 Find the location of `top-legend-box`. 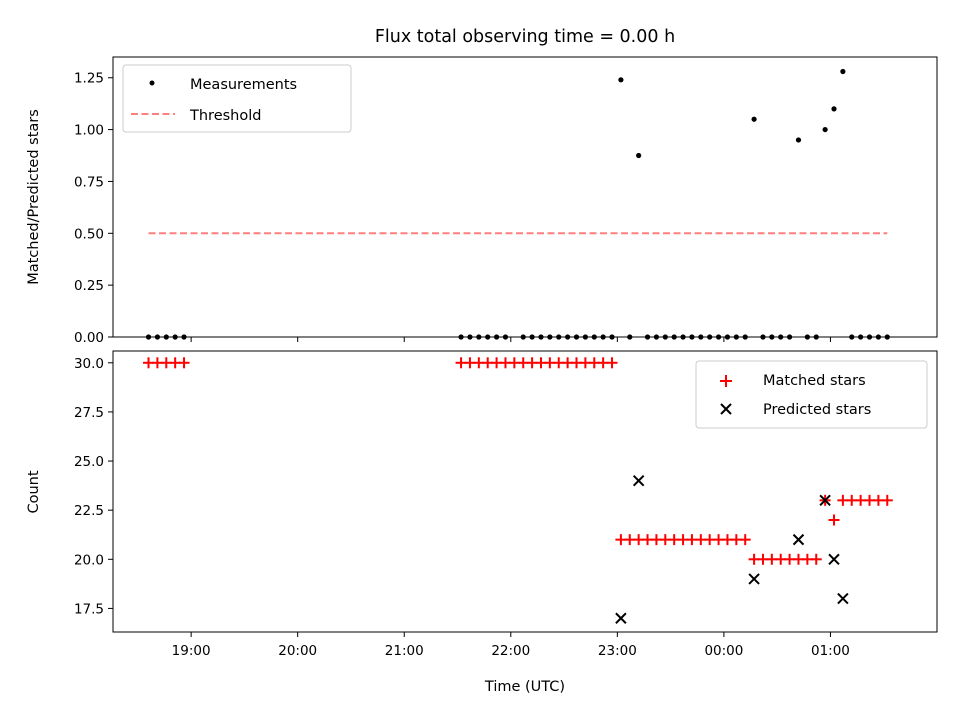

top-legend-box is located at coordinates (237, 98).